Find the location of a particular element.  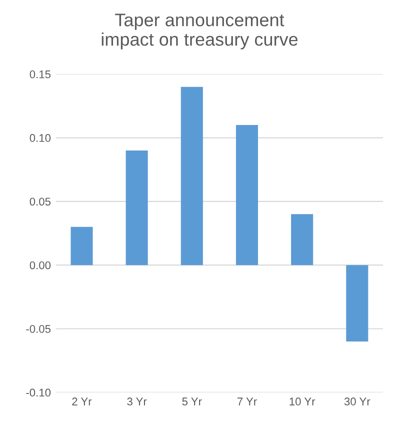

y-tick-label: 0.05 is located at coordinates (40, 202).